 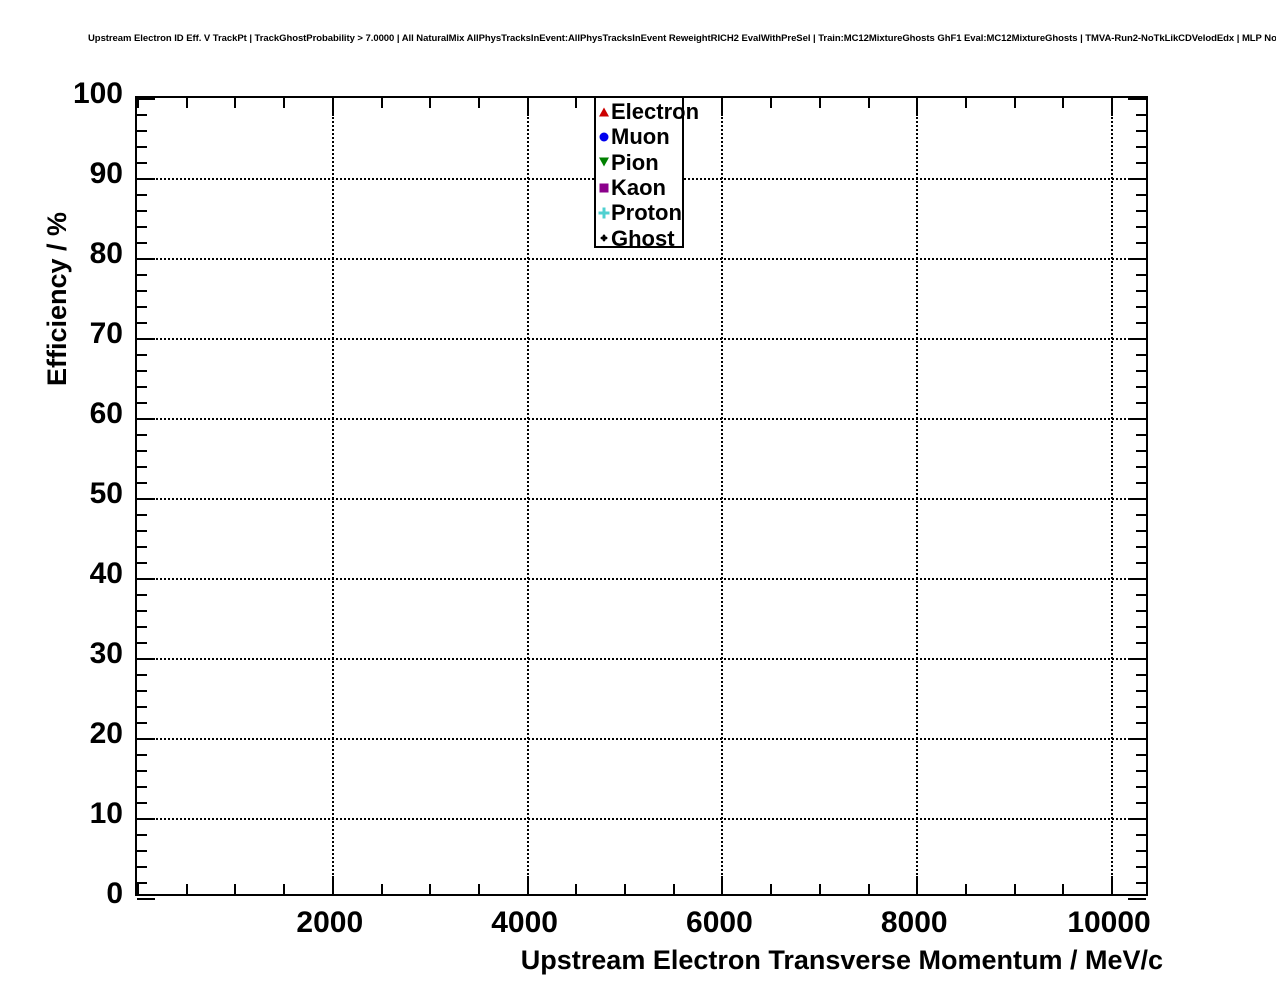 What do you see at coordinates (641, 819) in the screenshot?
I see `gridline-horizontal` at bounding box center [641, 819].